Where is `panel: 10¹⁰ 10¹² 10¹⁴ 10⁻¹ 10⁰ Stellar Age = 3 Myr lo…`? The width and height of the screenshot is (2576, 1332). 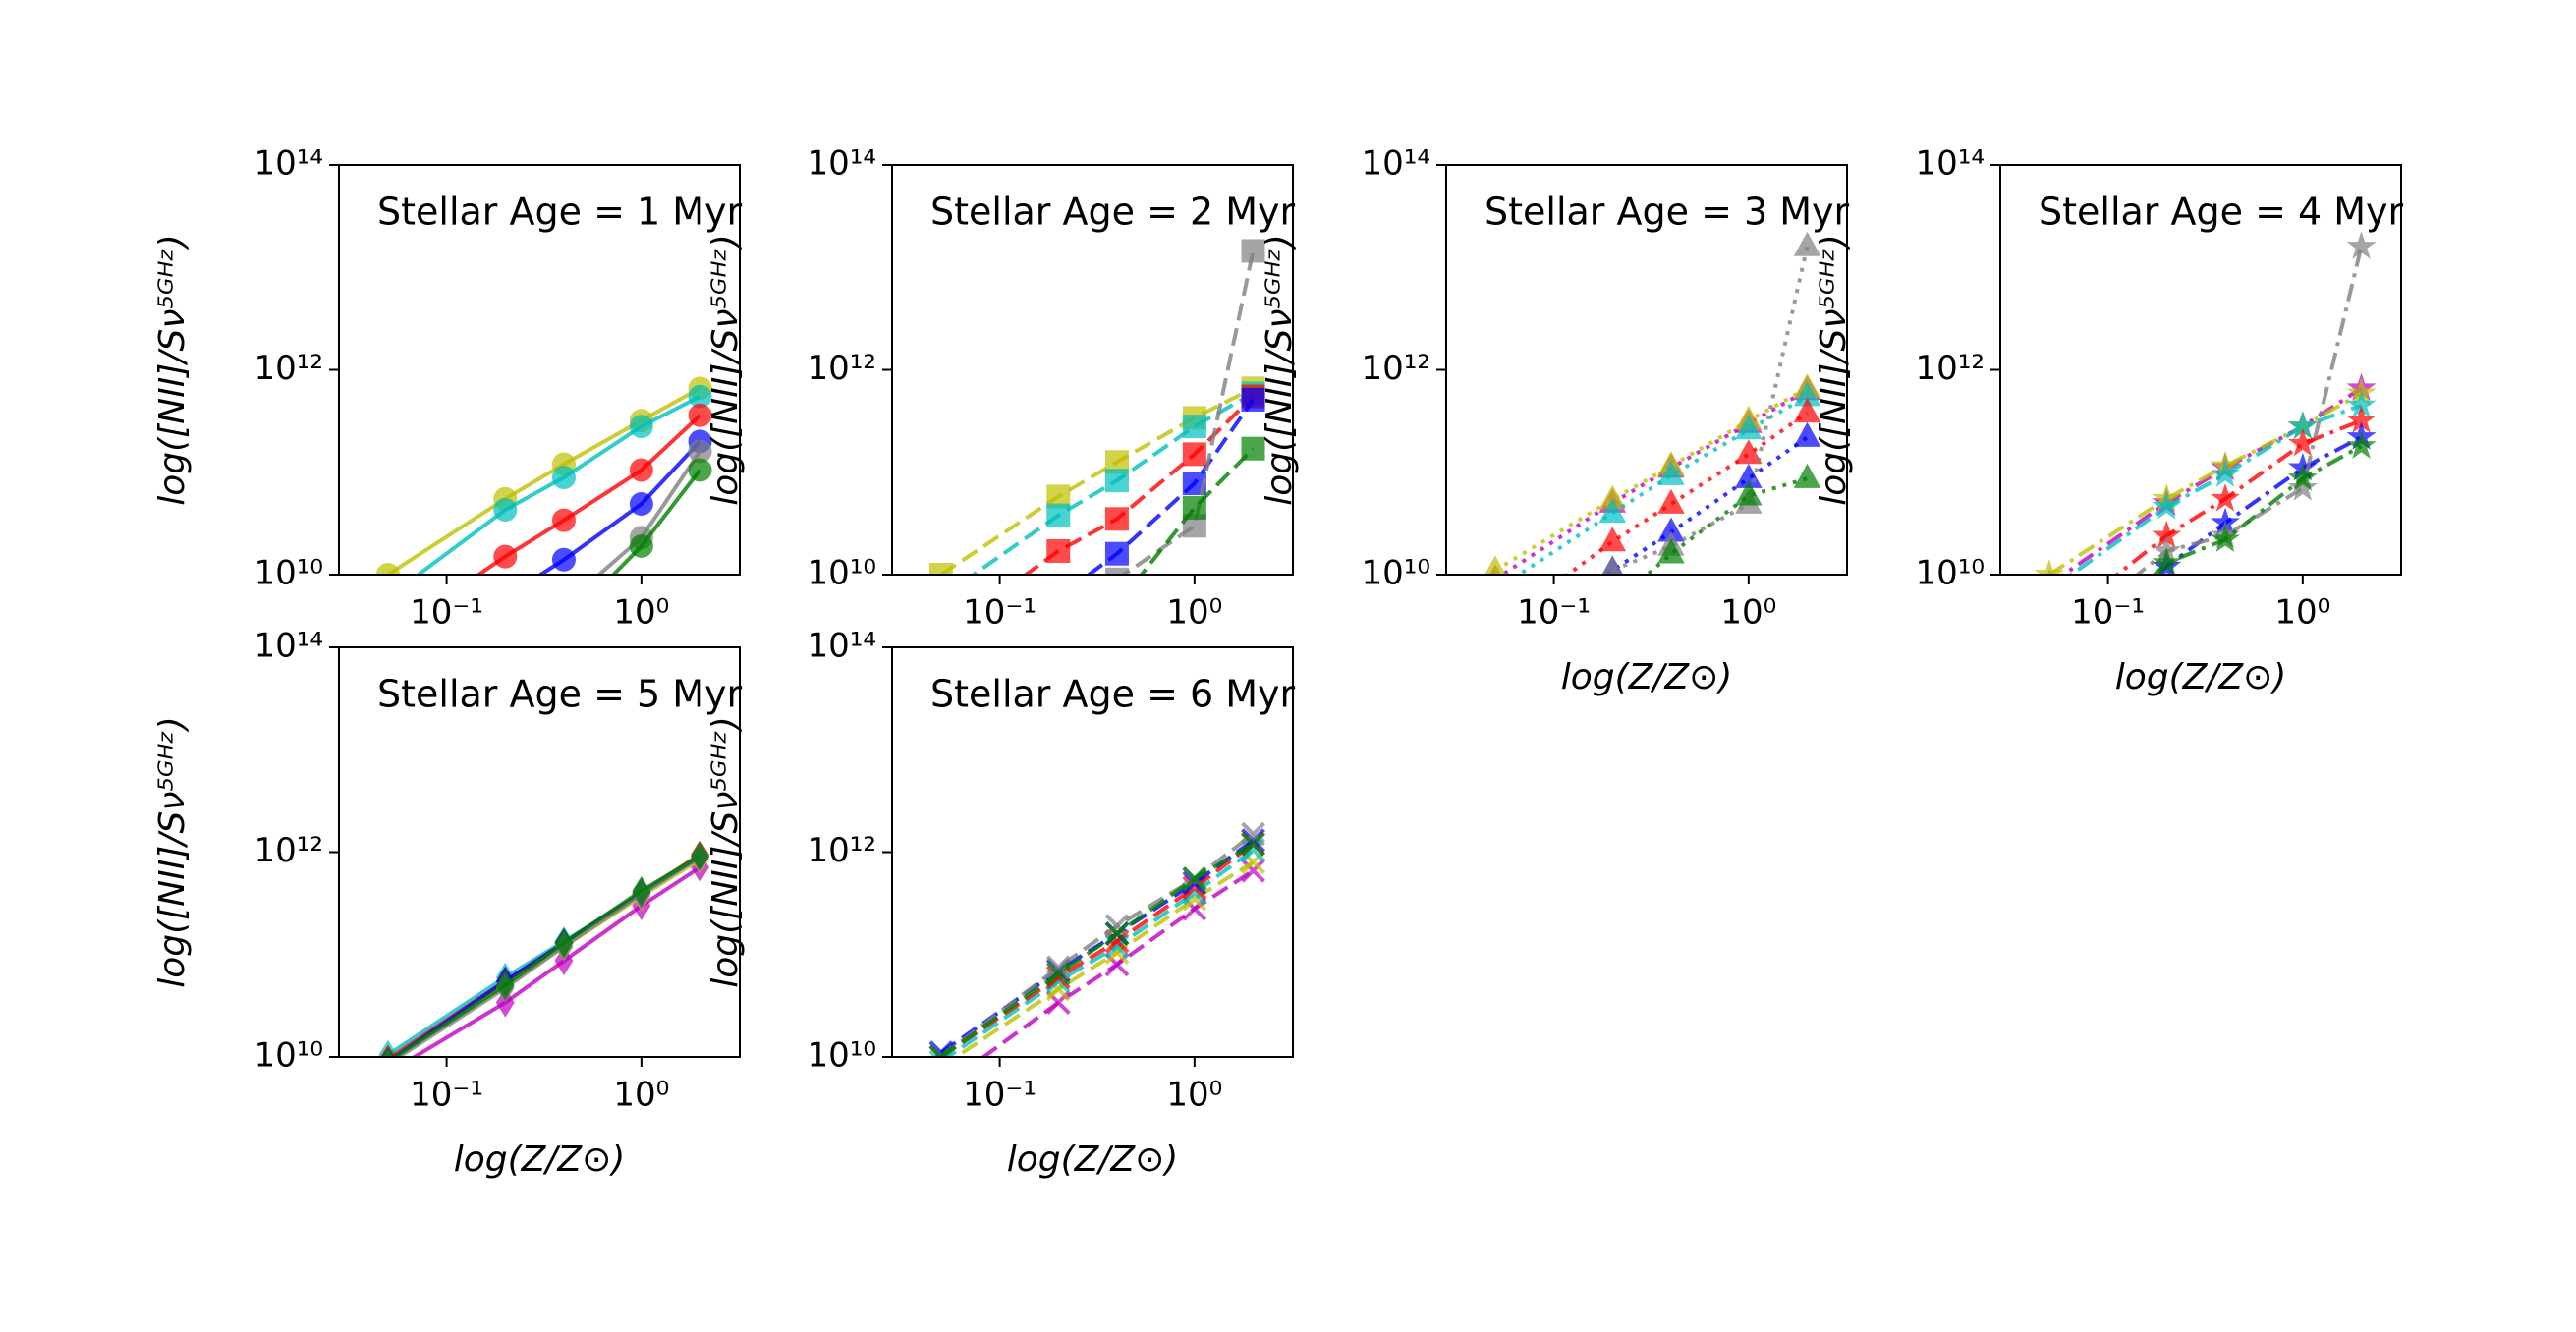
panel: 10¹⁰ 10¹² 10¹⁴ 10⁻¹ 10⁰ Stellar Age = 3 Myr lo… is located at coordinates (1555, 421).